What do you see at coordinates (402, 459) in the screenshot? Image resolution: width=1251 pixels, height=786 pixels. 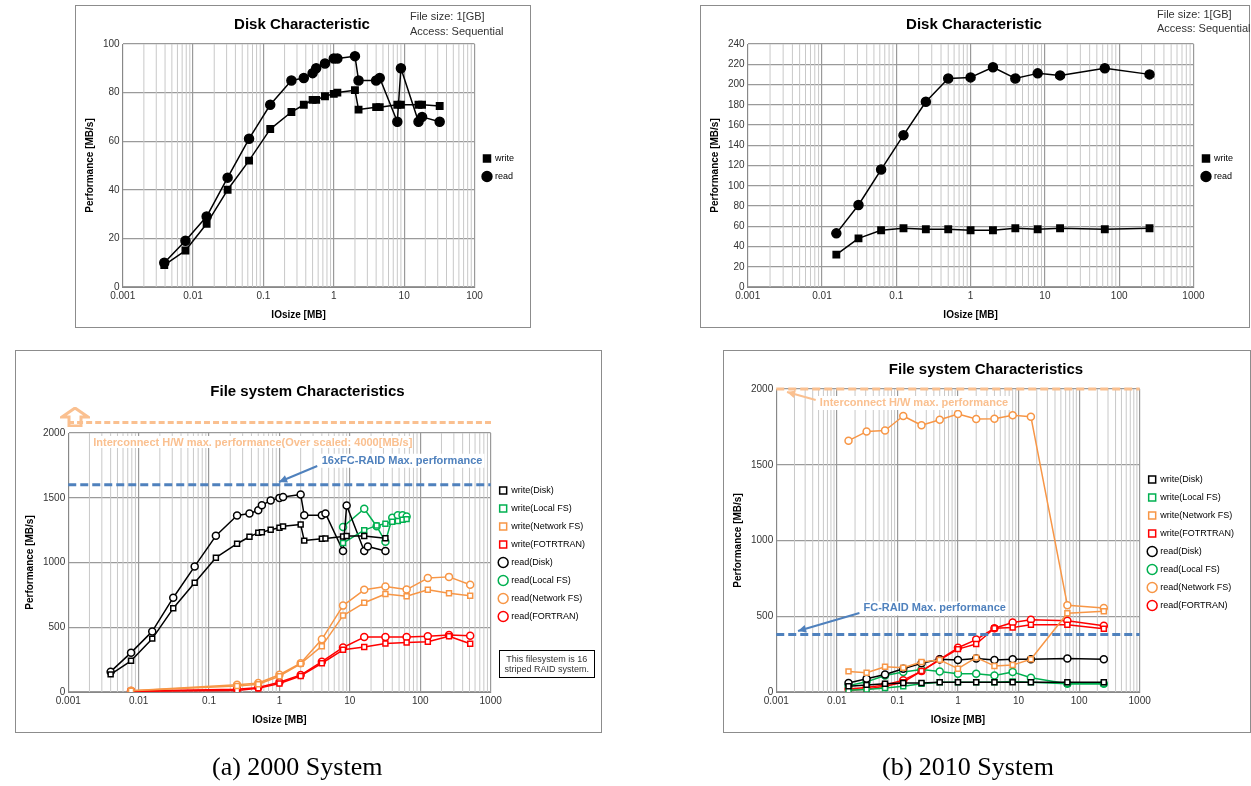 I see `ref-line-label: 16xFC-RAID Max. performance` at bounding box center [402, 459].